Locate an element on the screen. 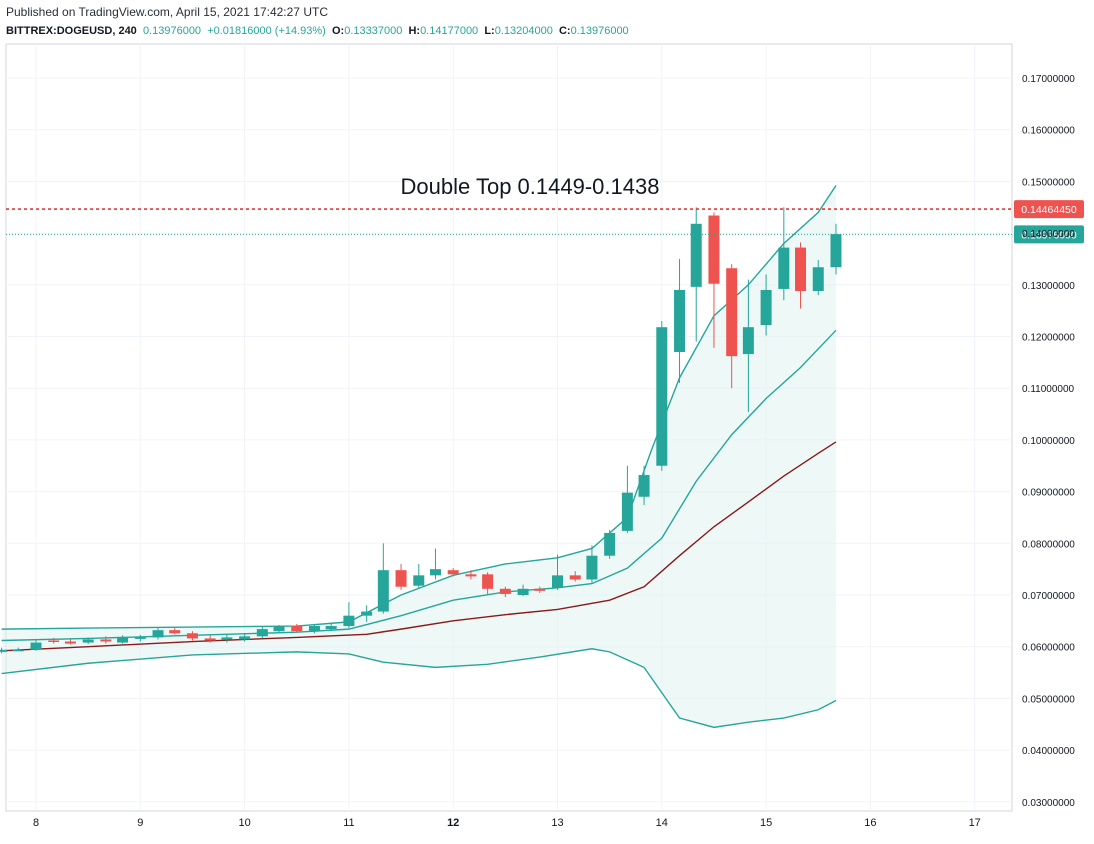 Image resolution: width=1094 pixels, height=844 pixels. x-tick-label: 13 is located at coordinates (557, 823).